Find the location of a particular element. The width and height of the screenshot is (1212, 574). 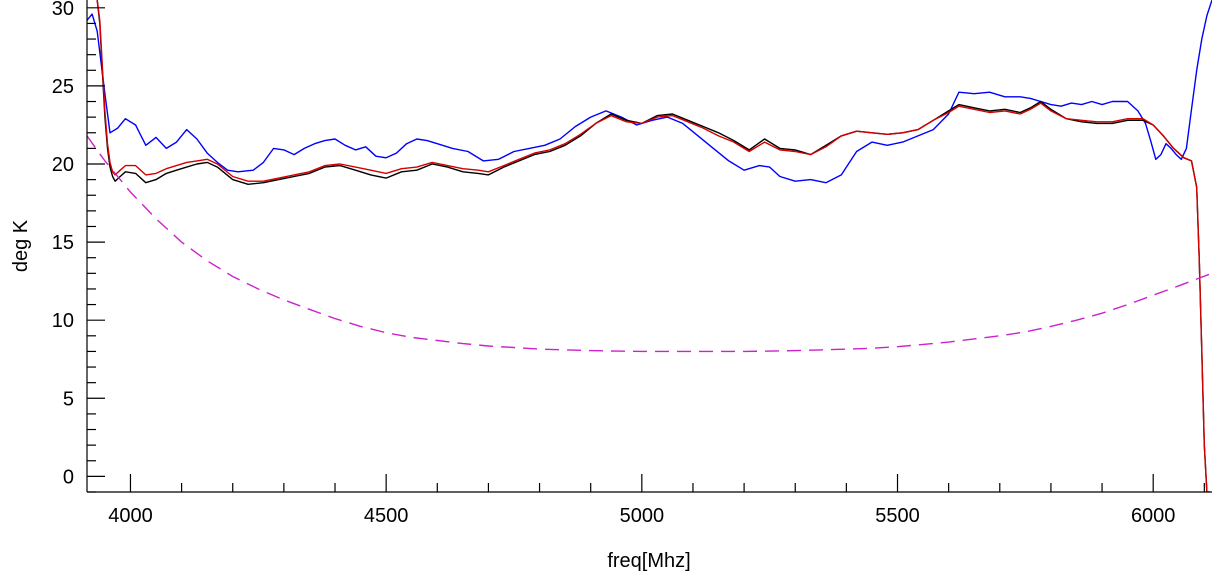

y-tick-label: 25 is located at coordinates (63, 87).